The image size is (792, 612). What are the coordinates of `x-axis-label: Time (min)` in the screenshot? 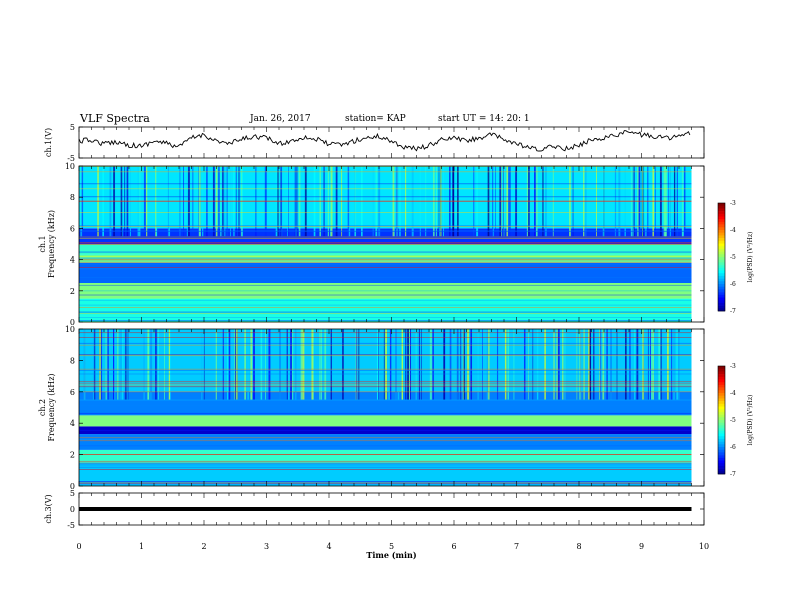 It's located at (391, 555).